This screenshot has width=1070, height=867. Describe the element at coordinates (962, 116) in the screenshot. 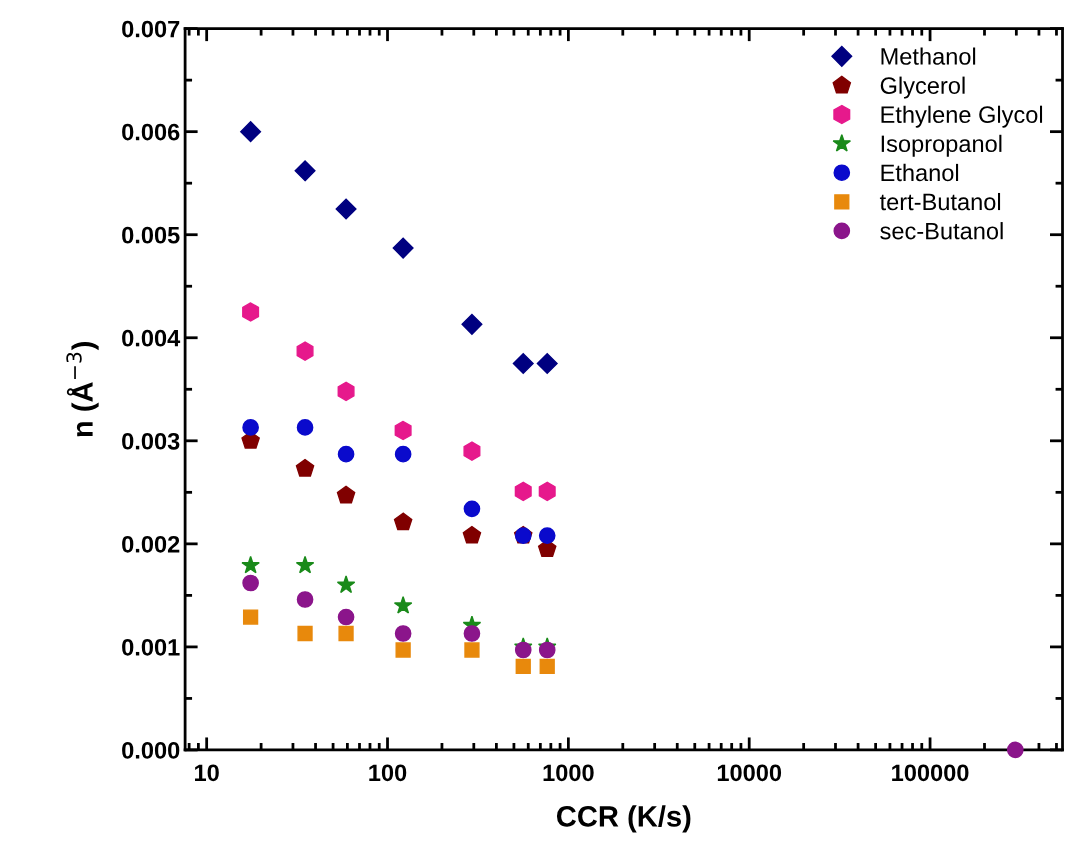

I see `legend-label: Ethylene Glycol` at that location.